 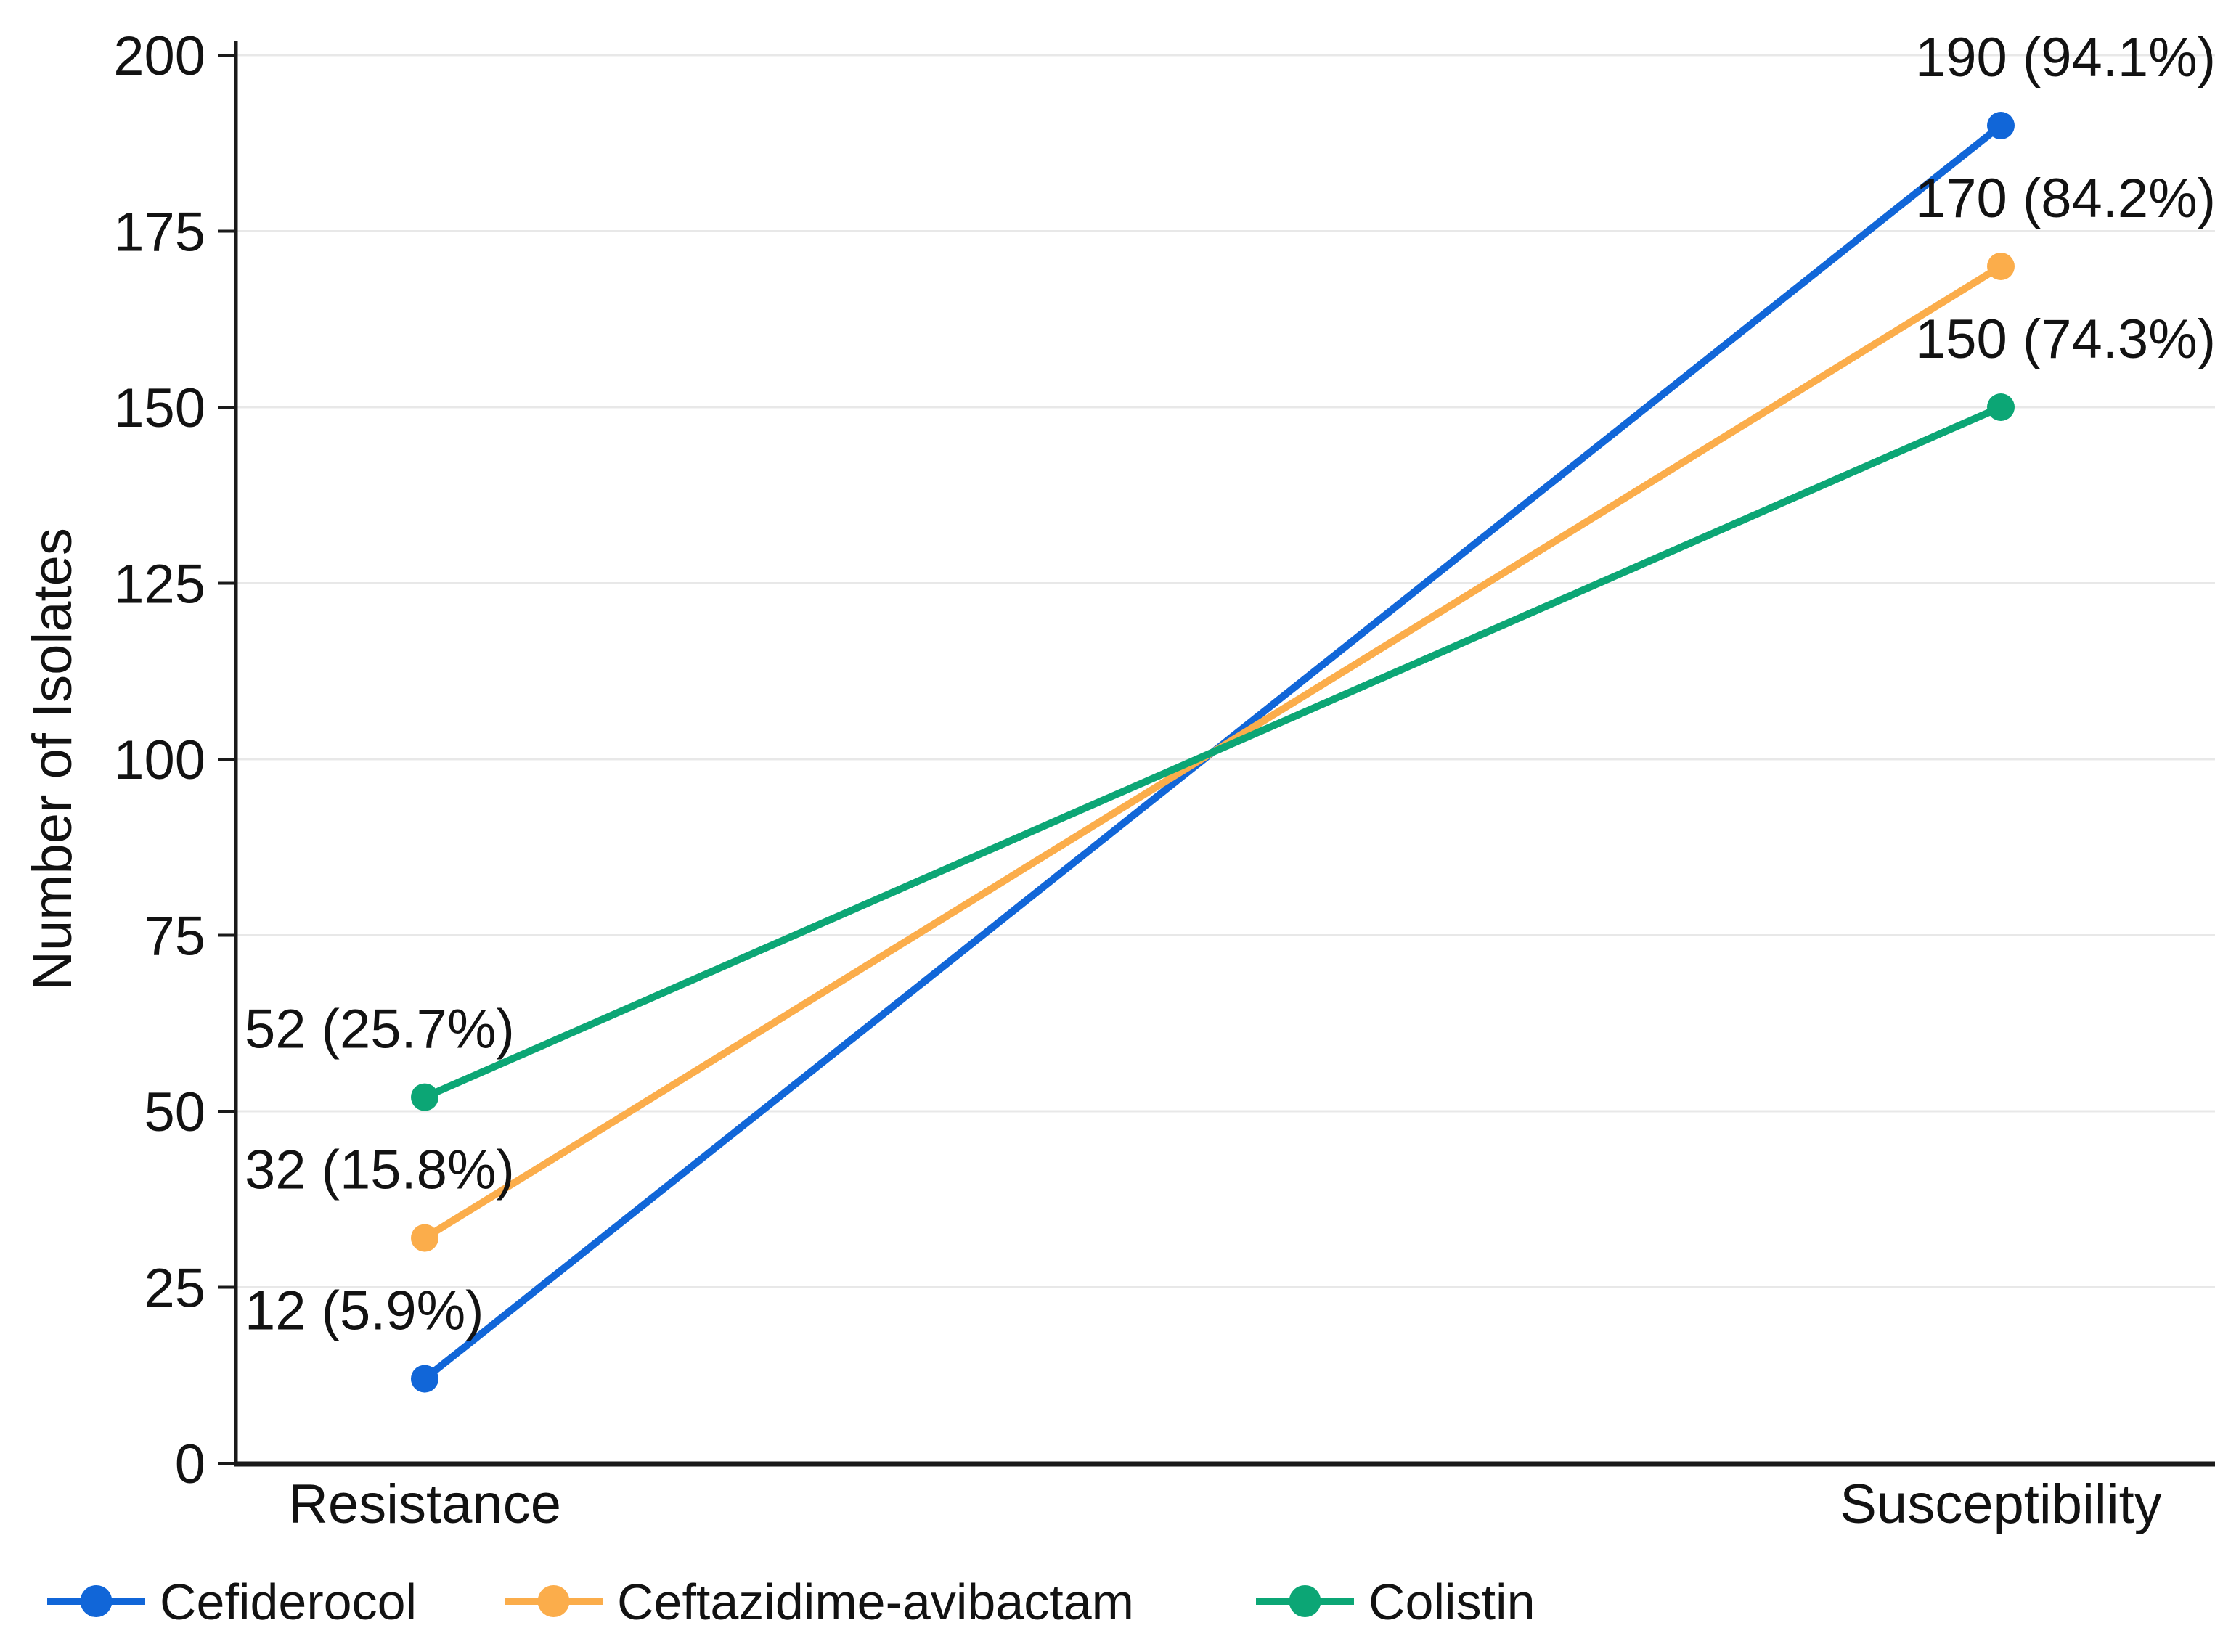 I want to click on y-tick-label: 200, so click(x=159, y=56).